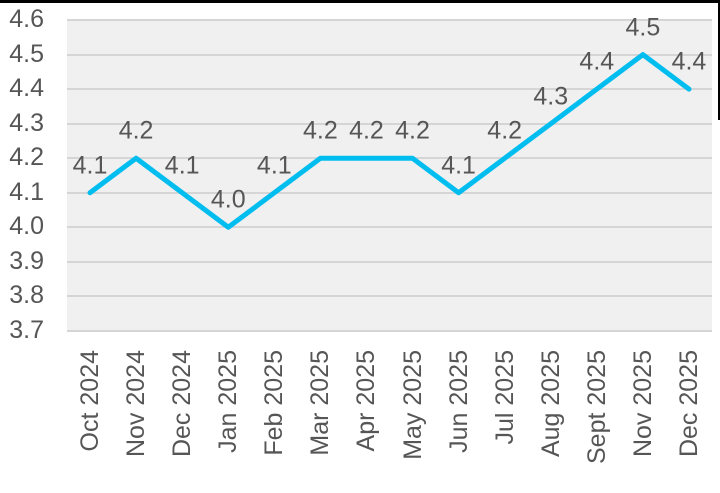  Describe the element at coordinates (182, 404) in the screenshot. I see `x-category-label: Dec 2024` at that location.